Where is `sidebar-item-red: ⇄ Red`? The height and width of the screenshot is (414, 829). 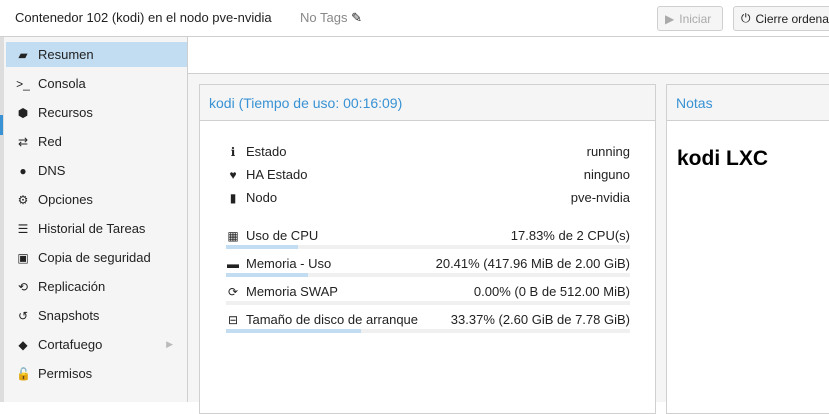 sidebar-item-red: ⇄ Red is located at coordinates (96, 141).